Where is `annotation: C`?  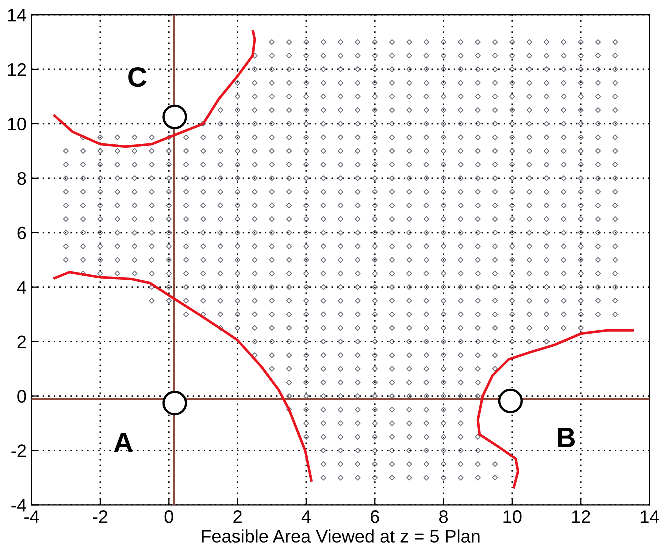
annotation: C is located at coordinates (137, 77).